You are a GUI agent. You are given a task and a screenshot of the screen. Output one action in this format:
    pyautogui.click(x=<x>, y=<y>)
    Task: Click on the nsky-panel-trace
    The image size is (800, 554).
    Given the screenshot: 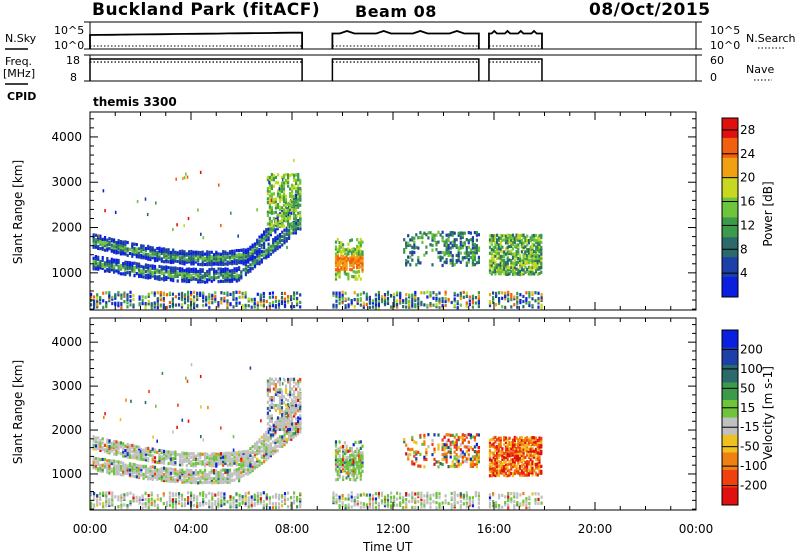 What is the action you would take?
    pyautogui.click(x=515, y=39)
    